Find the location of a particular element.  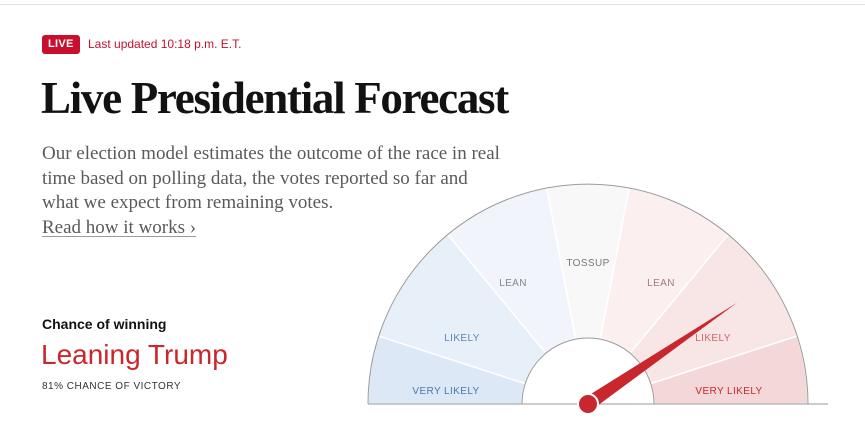

gauge-needle-pivot is located at coordinates (588, 404).